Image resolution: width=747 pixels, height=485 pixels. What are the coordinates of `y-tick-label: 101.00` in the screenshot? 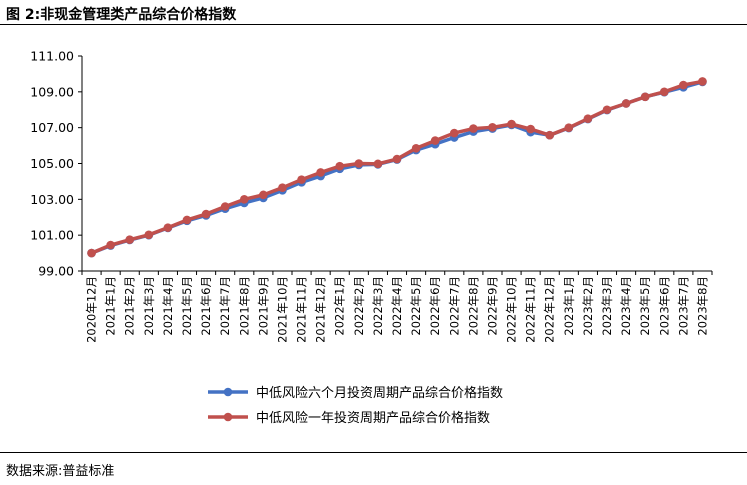 It's located at (52, 235).